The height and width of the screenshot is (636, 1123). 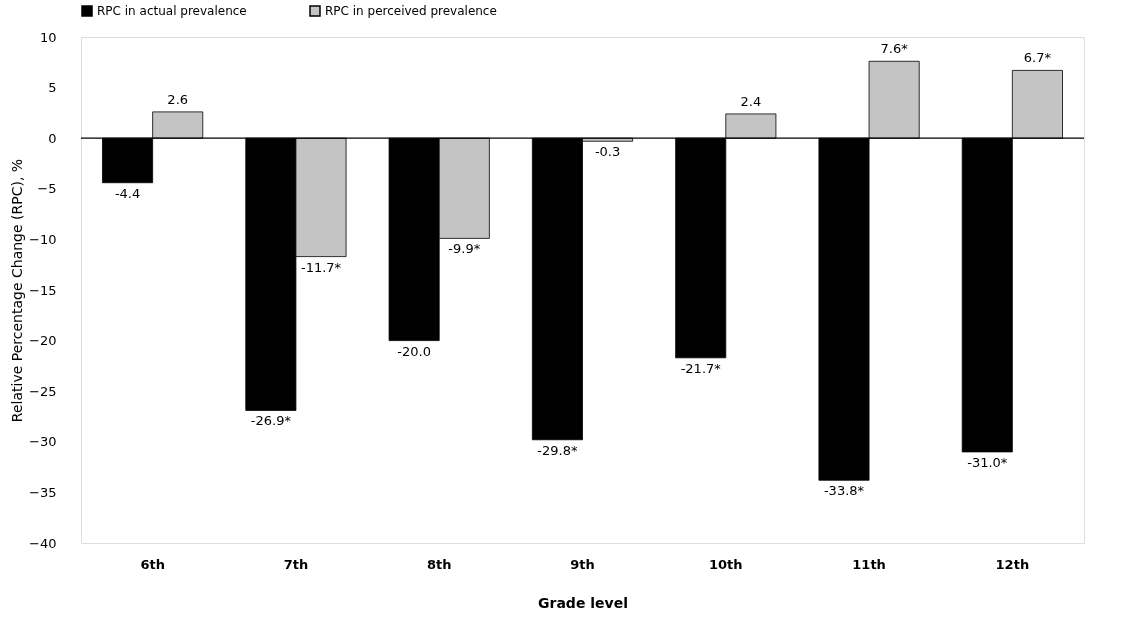 What do you see at coordinates (607, 152) in the screenshot?
I see `data-label: -0.3` at bounding box center [607, 152].